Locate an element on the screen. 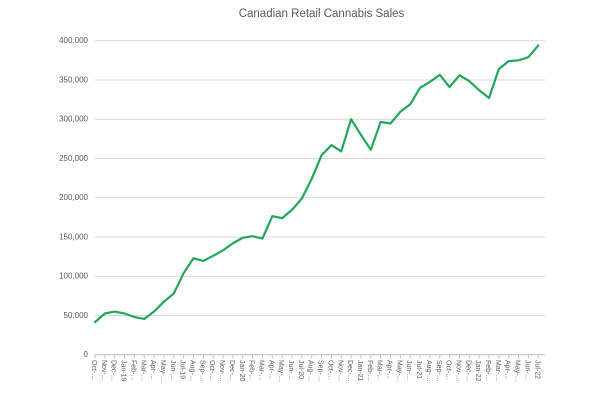  y-axis-tick-label: 300,000 is located at coordinates (73, 119).